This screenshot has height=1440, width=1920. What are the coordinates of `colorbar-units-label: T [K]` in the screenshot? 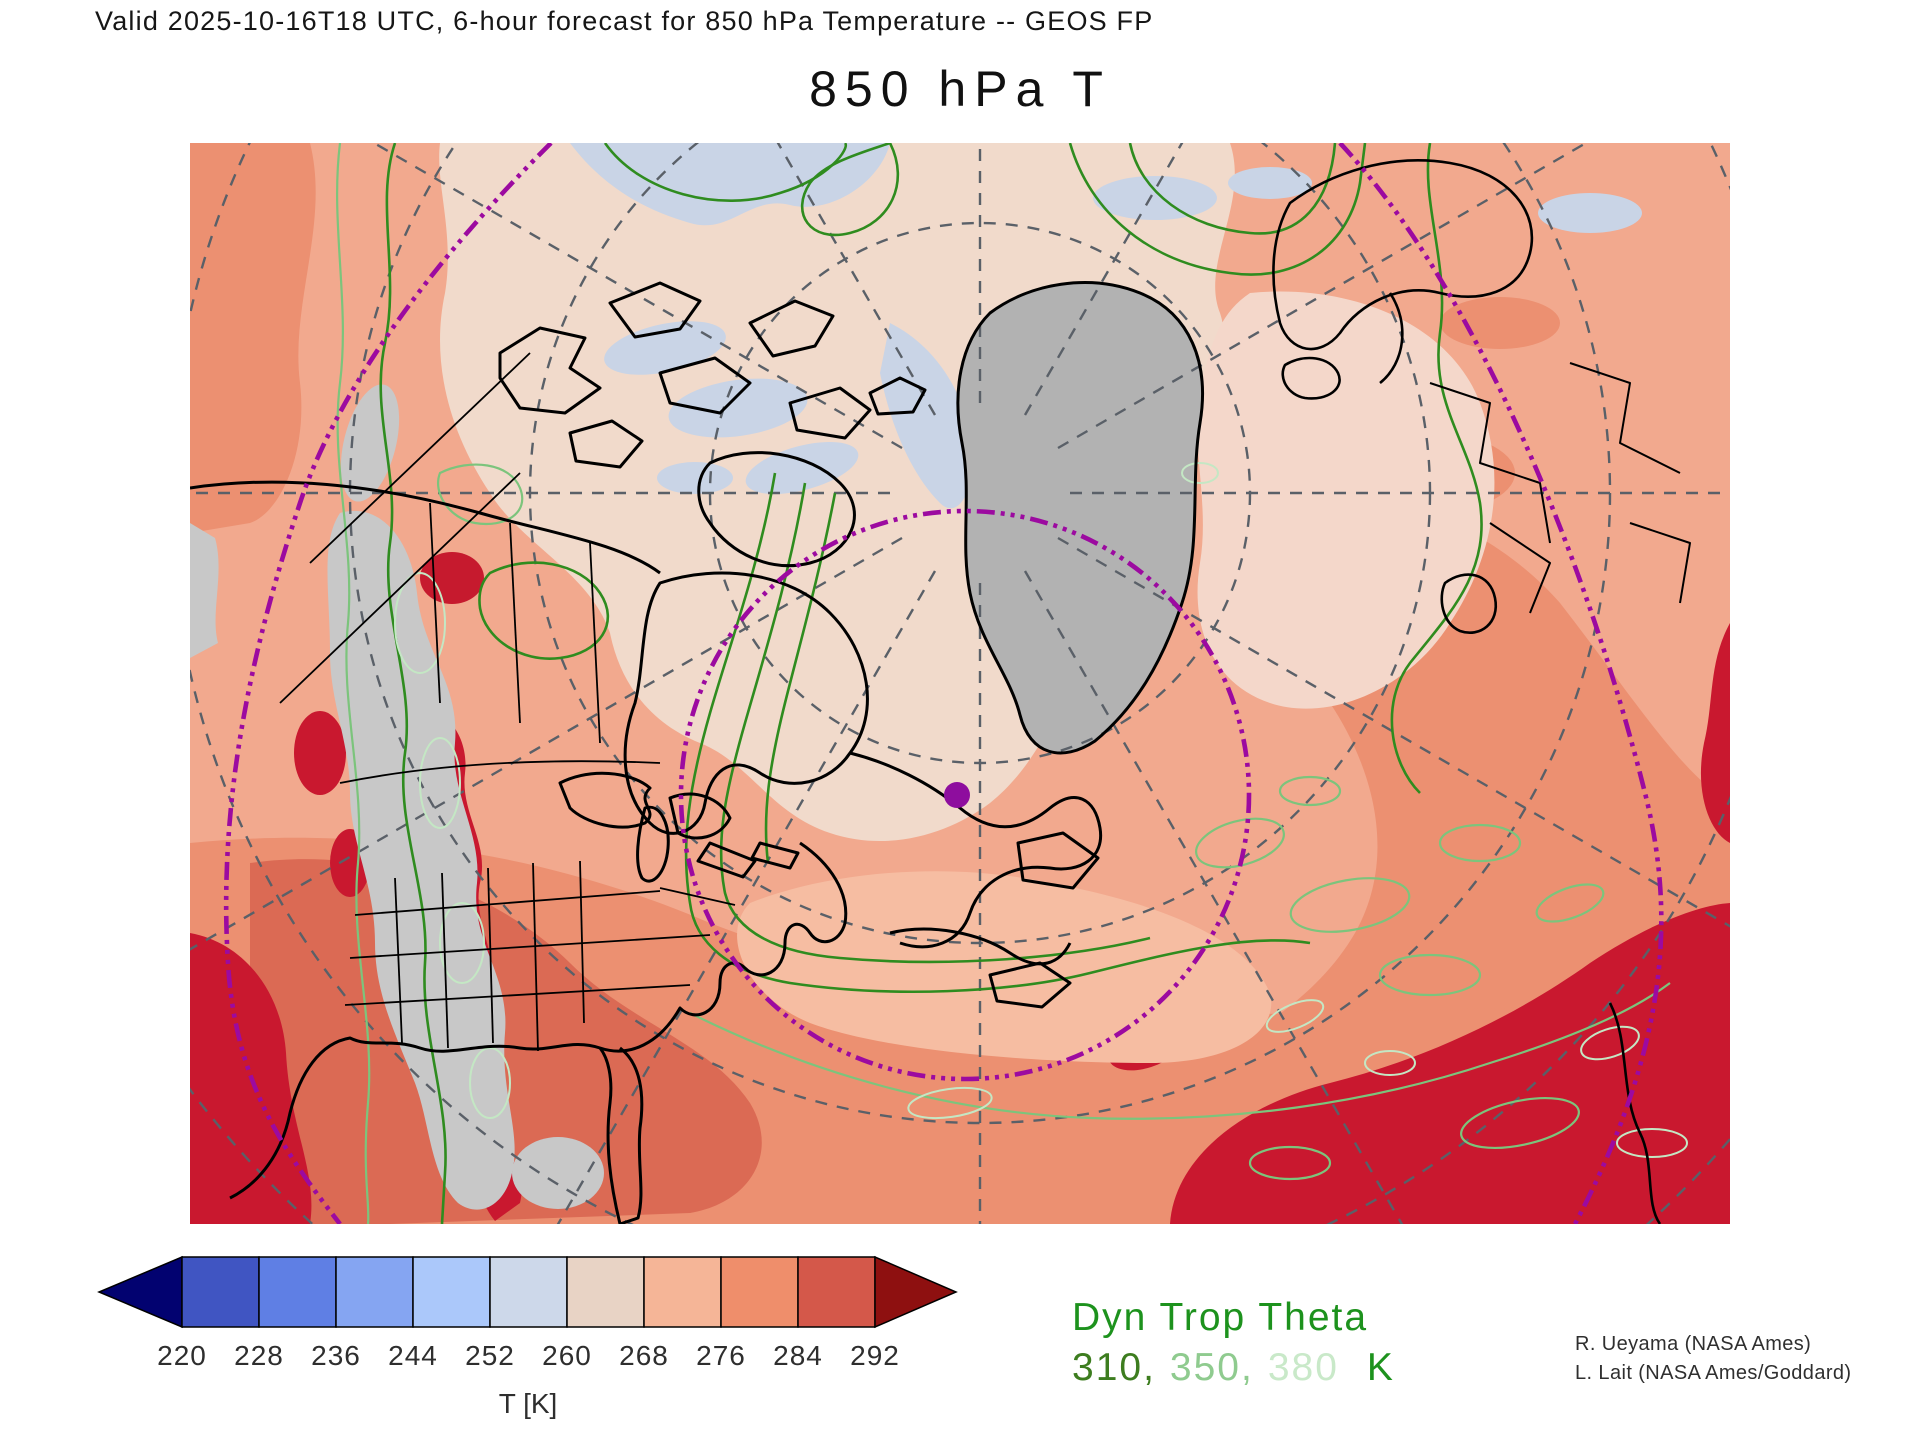 It's located at (528, 1403).